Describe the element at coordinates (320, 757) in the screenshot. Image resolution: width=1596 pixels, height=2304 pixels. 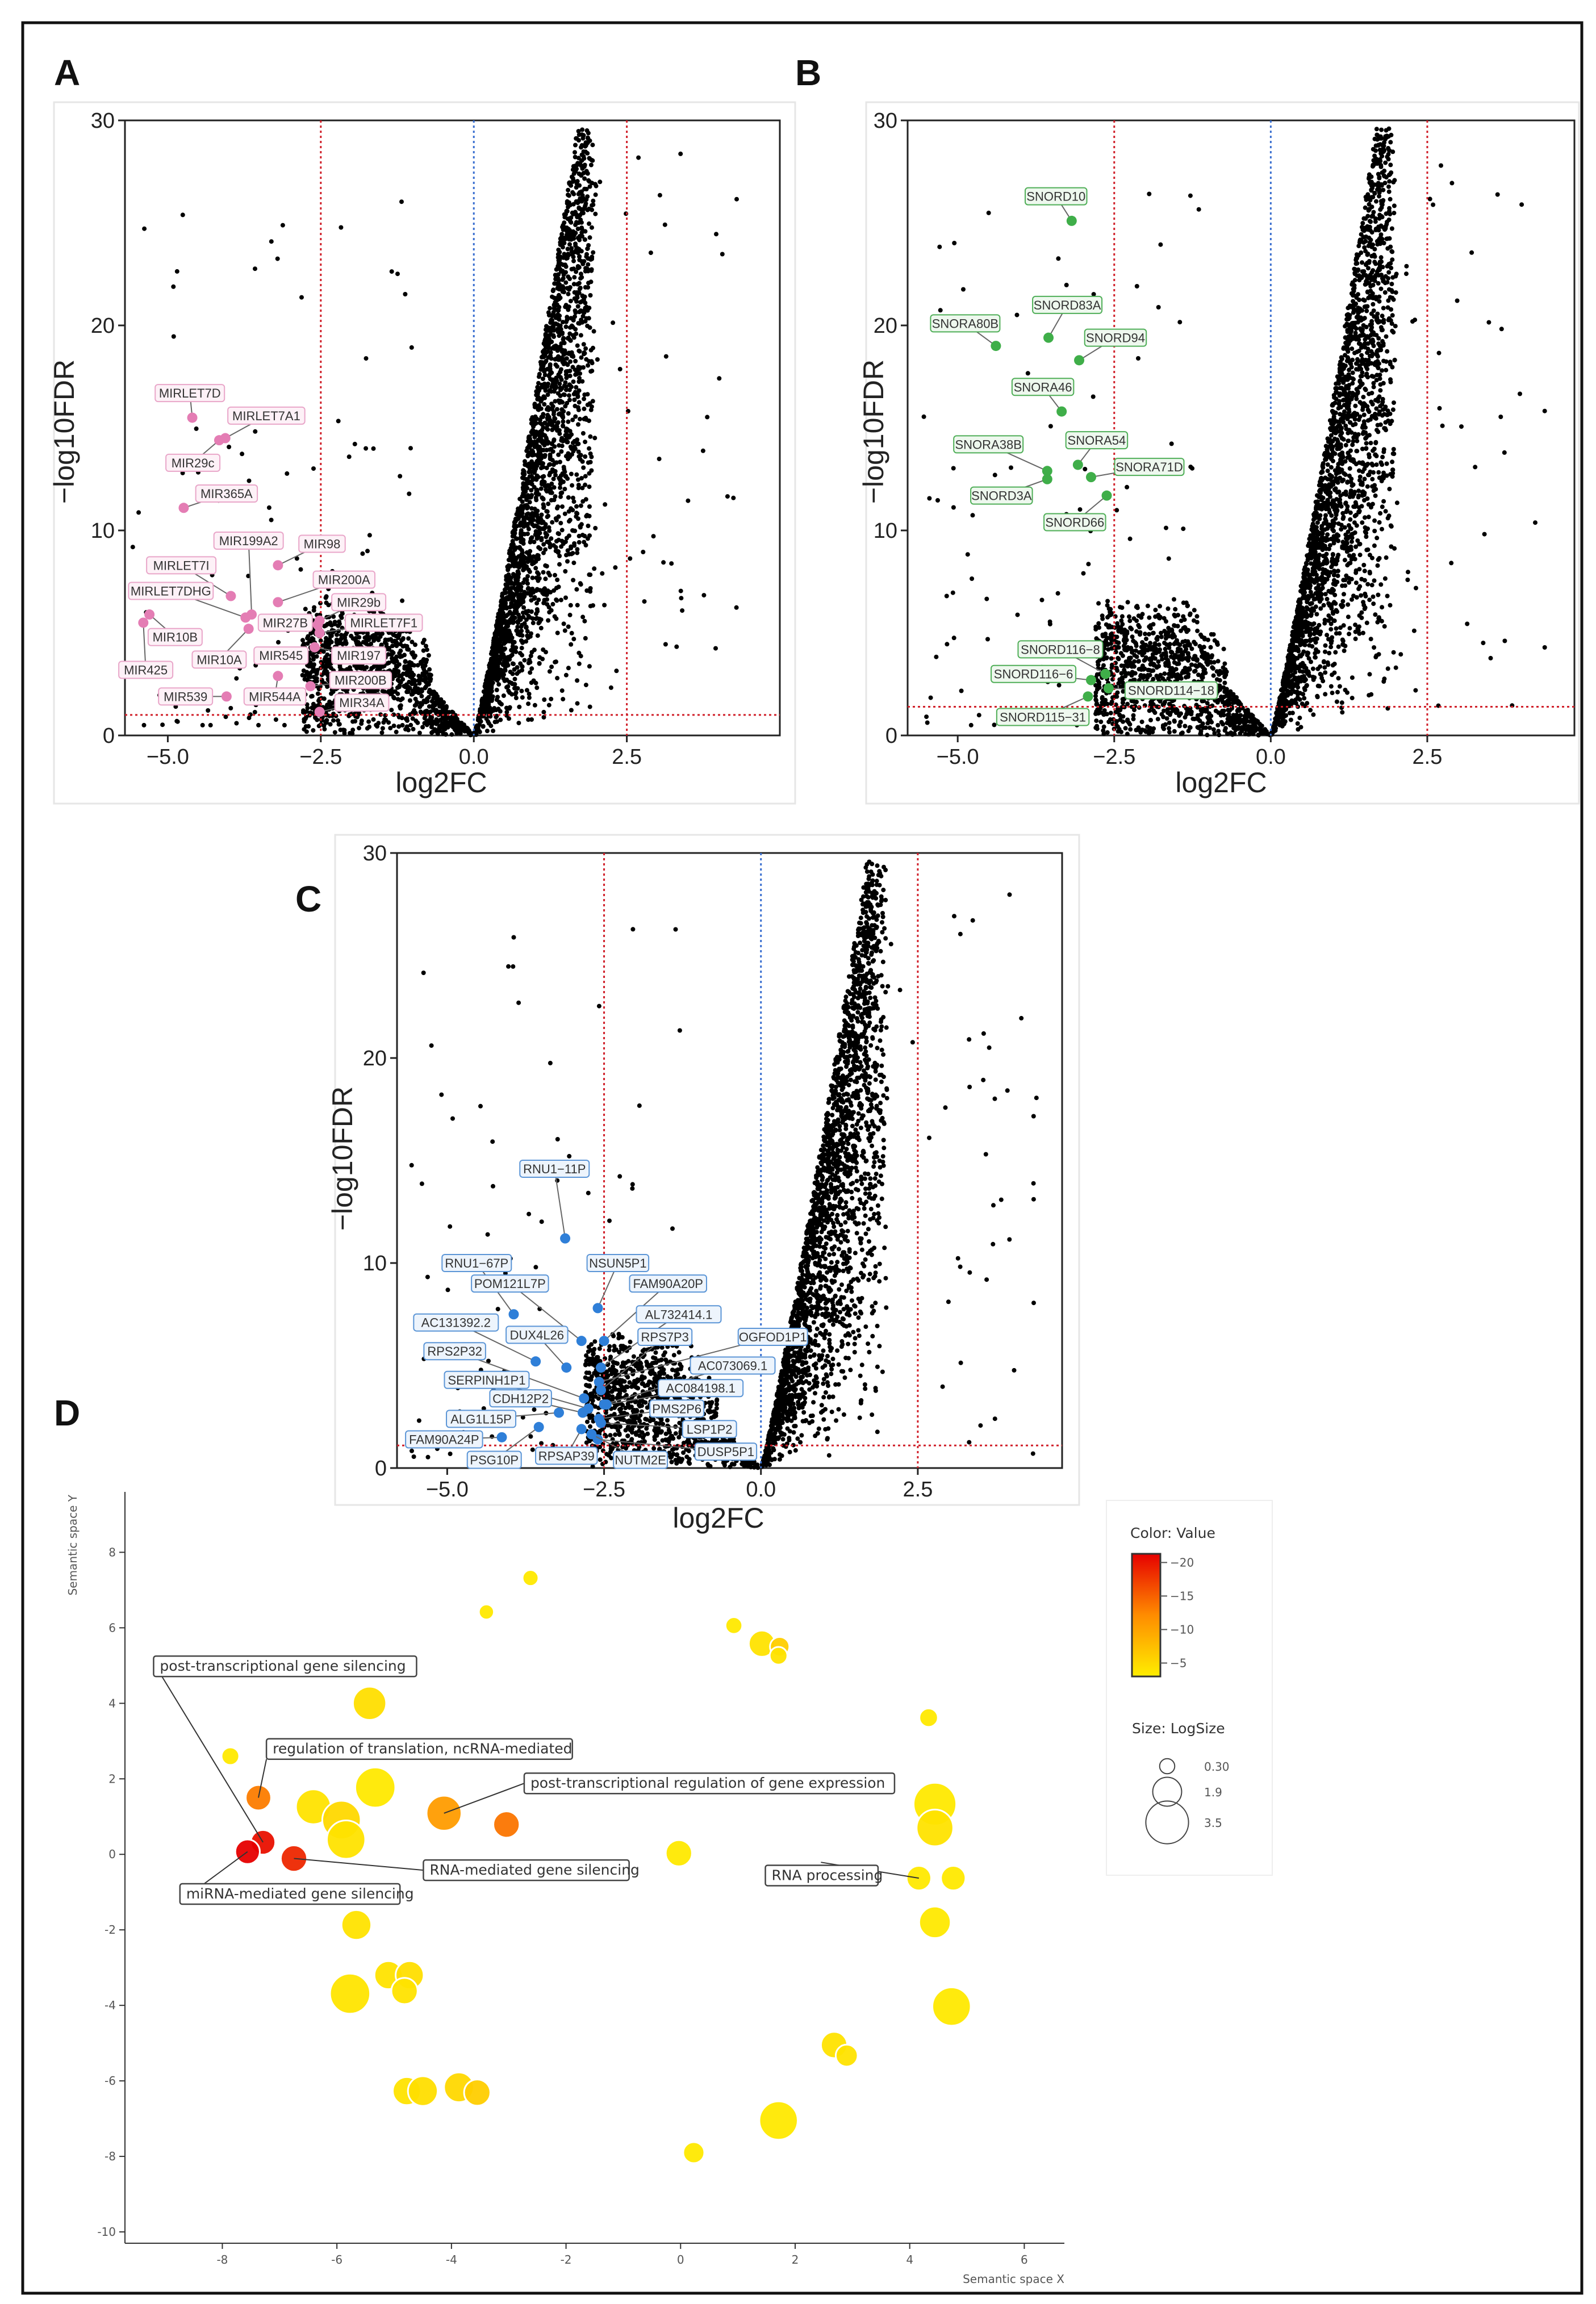
I see `x-tick-label: −2.5` at that location.